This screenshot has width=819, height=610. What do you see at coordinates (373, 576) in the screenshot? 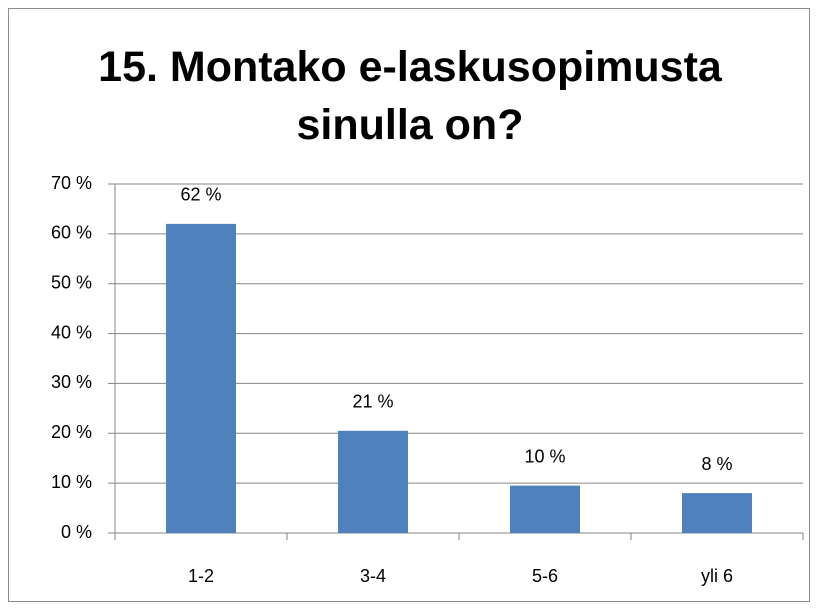
I see `x-tick-label: 3-4` at bounding box center [373, 576].